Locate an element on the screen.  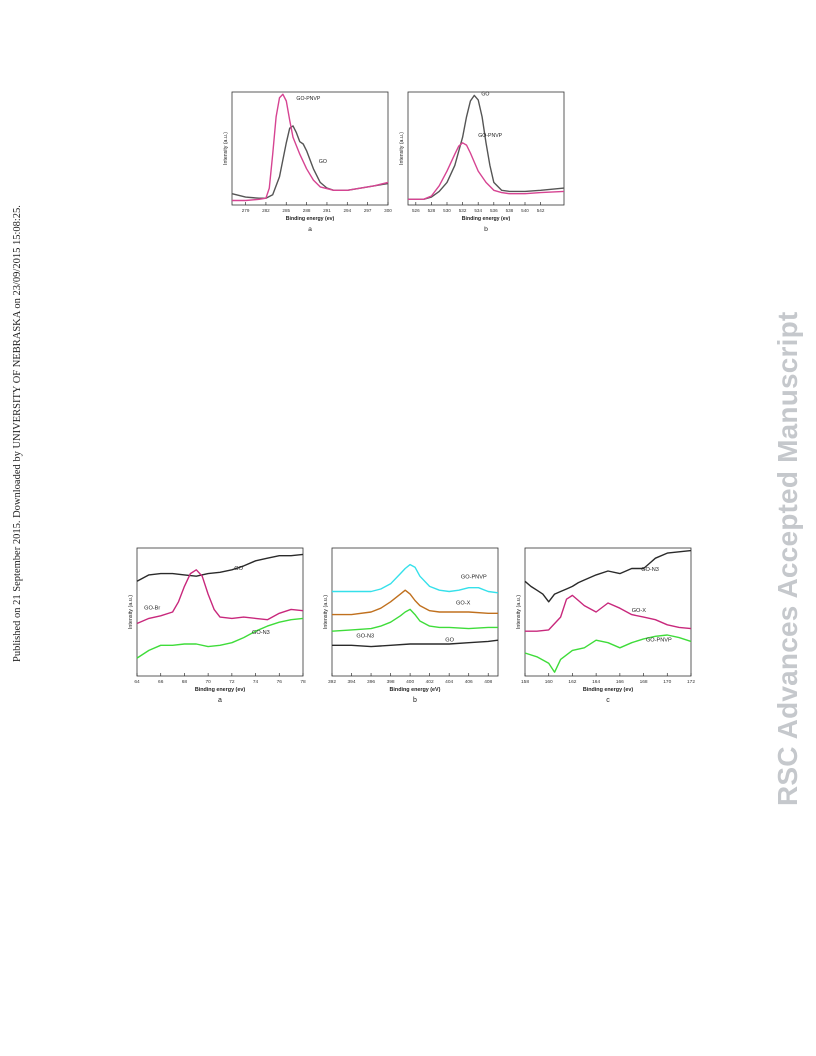
x-tick-label: 526 is located at coordinates (416, 210).